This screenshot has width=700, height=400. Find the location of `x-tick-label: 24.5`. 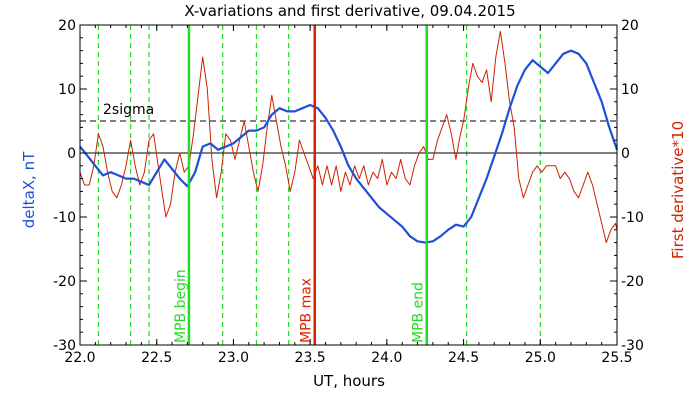

x-tick-label: 24.5 is located at coordinates (463, 358).